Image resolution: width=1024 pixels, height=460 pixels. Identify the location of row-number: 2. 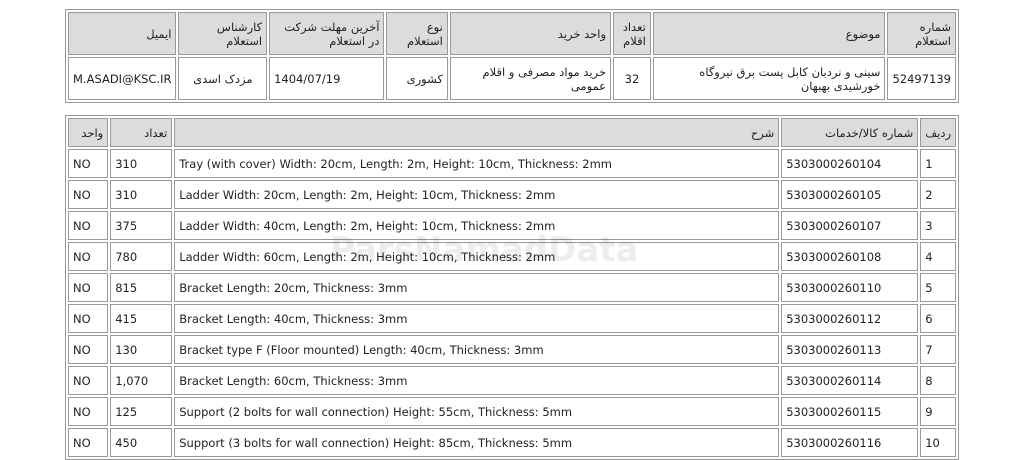
(938, 194).